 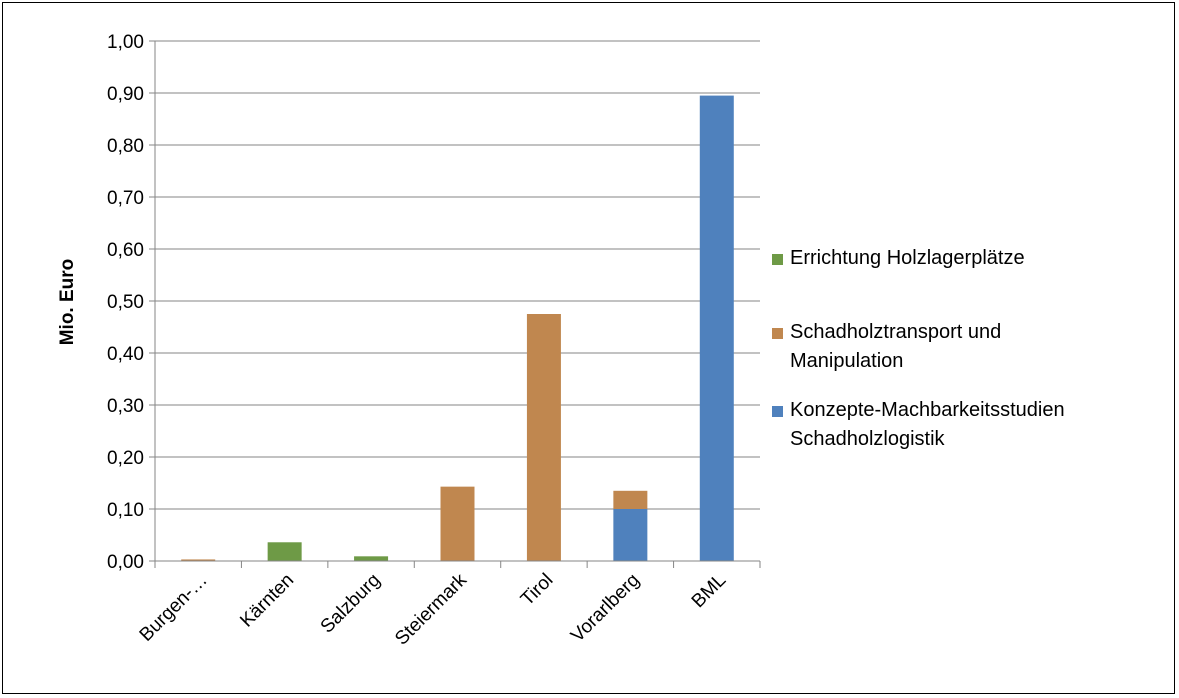 I want to click on y-tick-label: 0,20, so click(x=125, y=458).